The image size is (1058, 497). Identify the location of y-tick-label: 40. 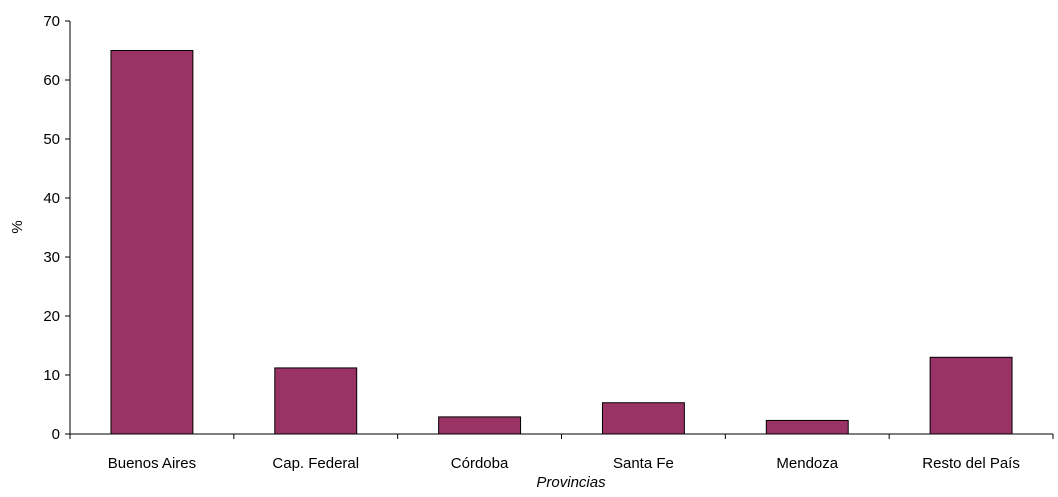
(51, 198).